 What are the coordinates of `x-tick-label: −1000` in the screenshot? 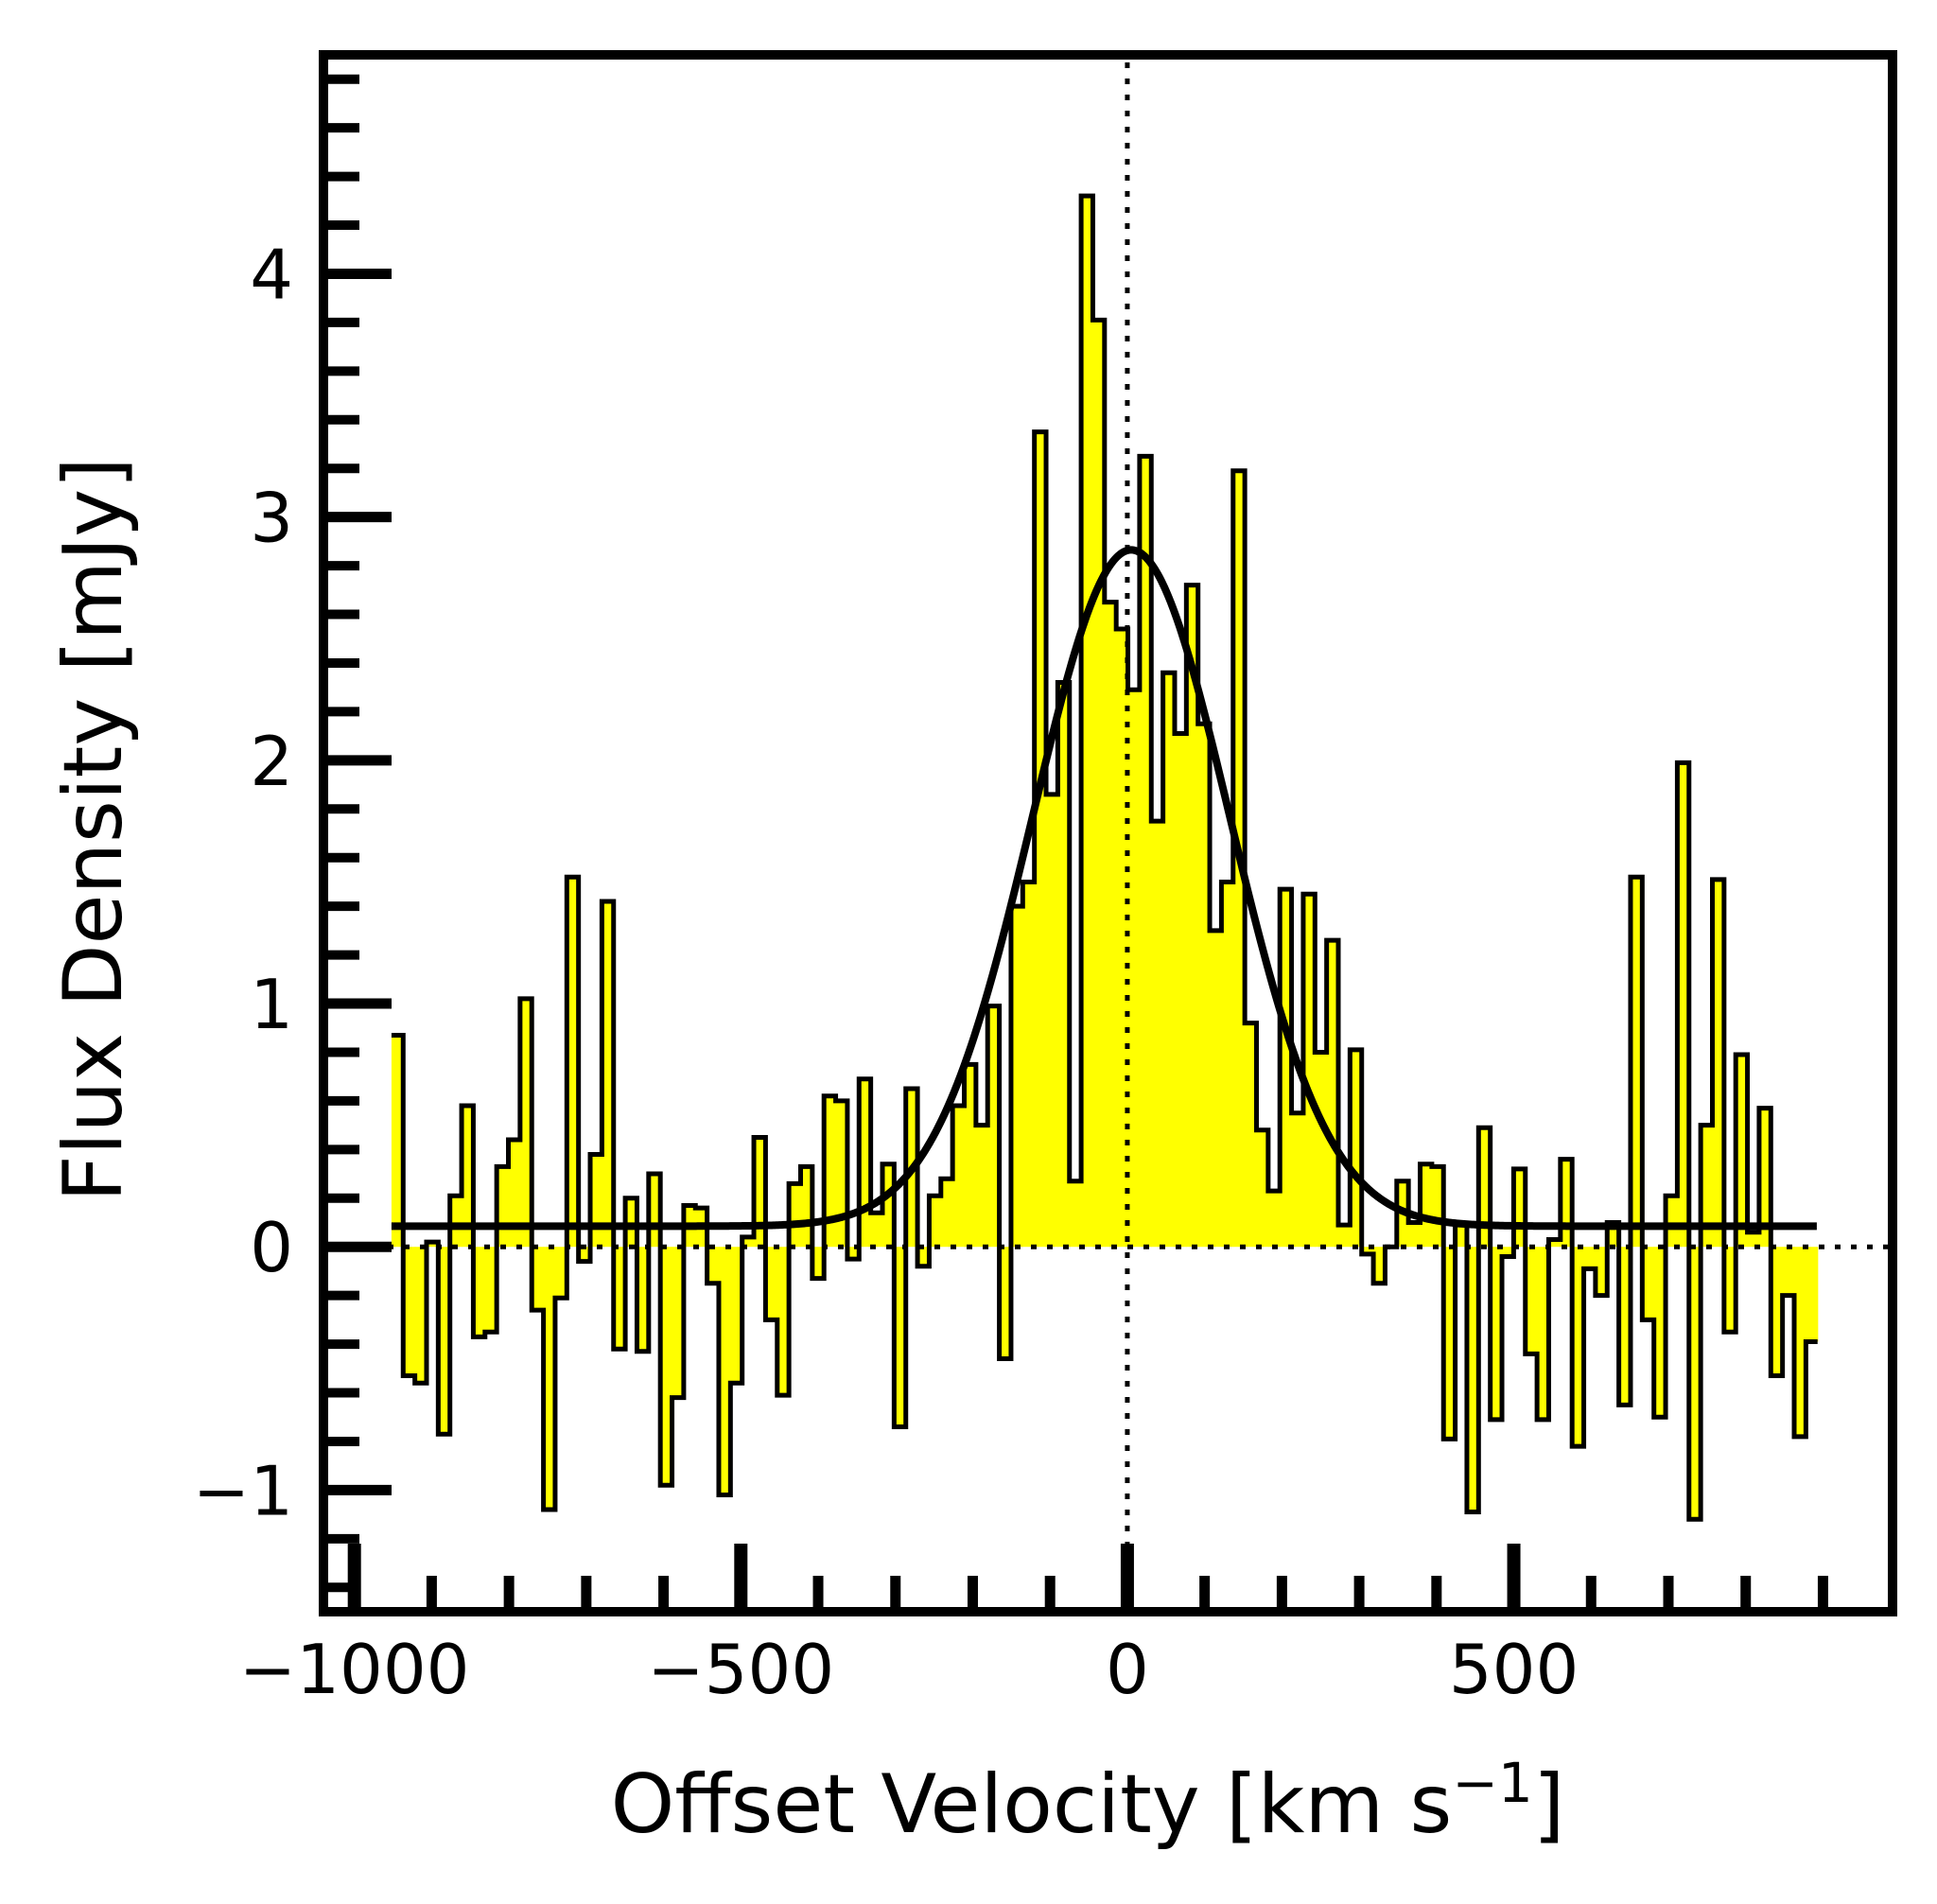 It's located at (354, 1669).